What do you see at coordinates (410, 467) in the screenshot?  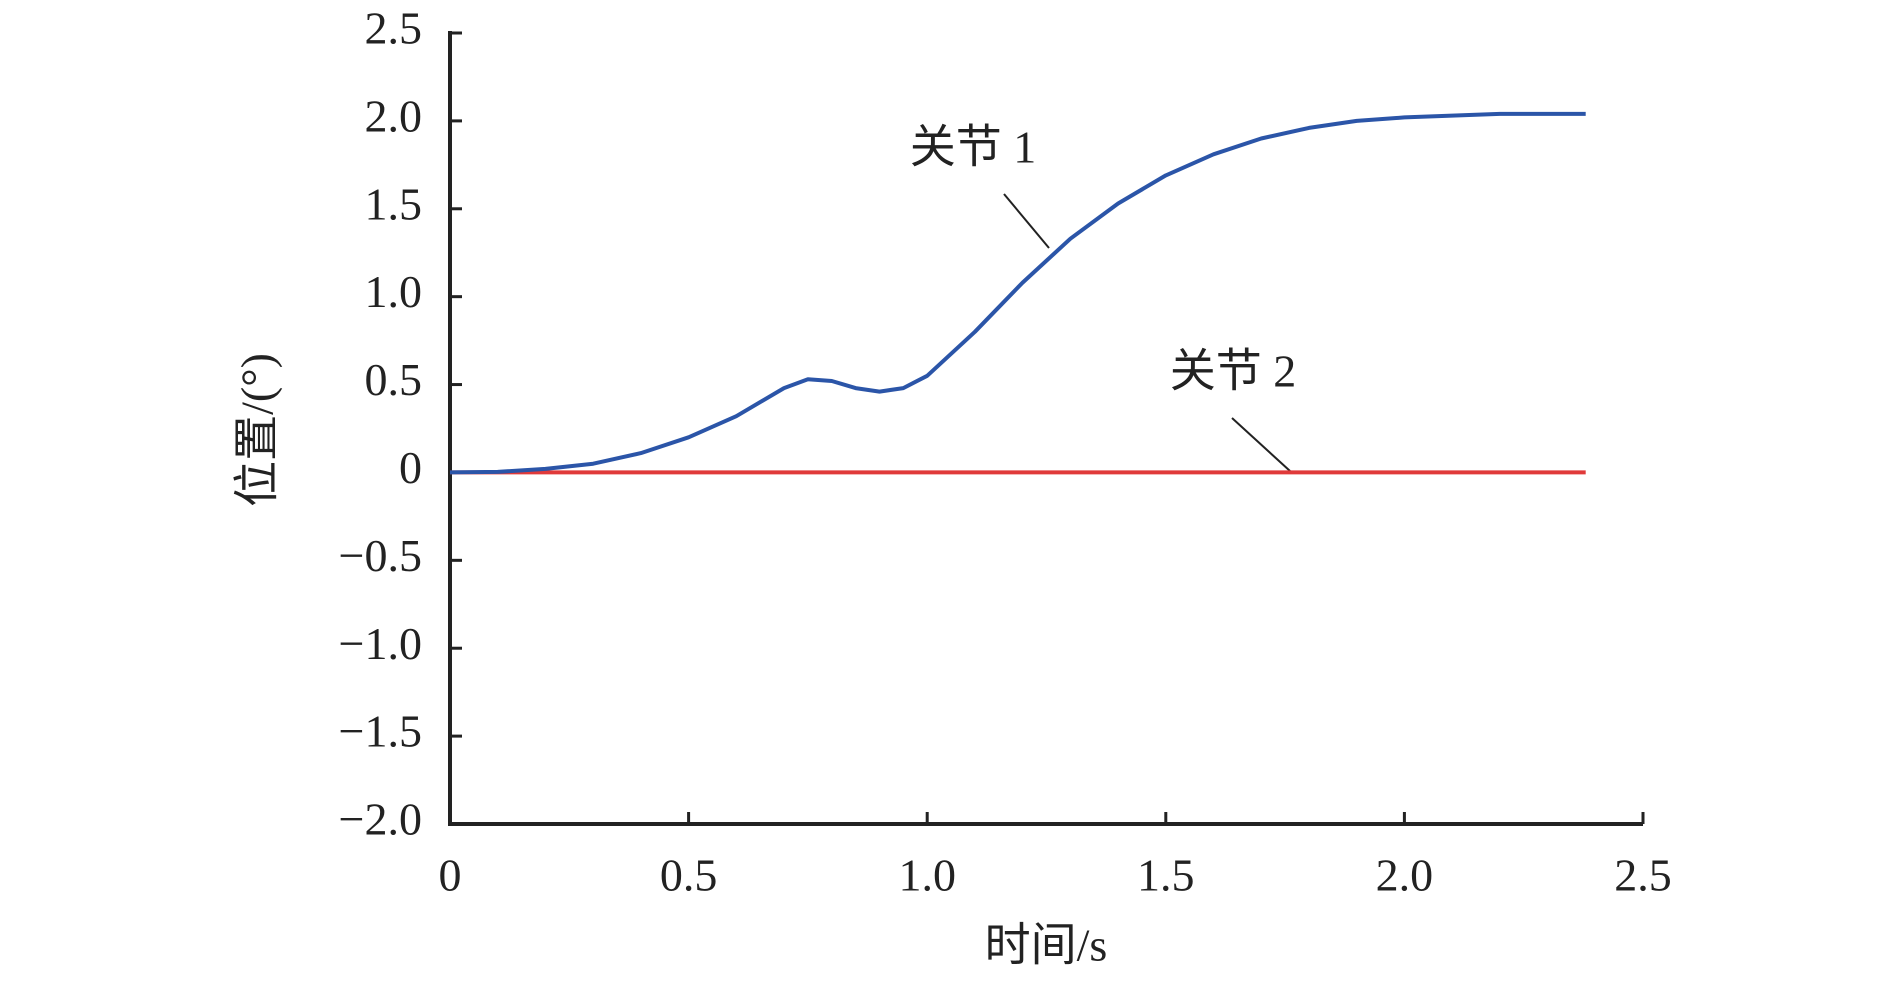 I see `y-tick-label: 0` at bounding box center [410, 467].